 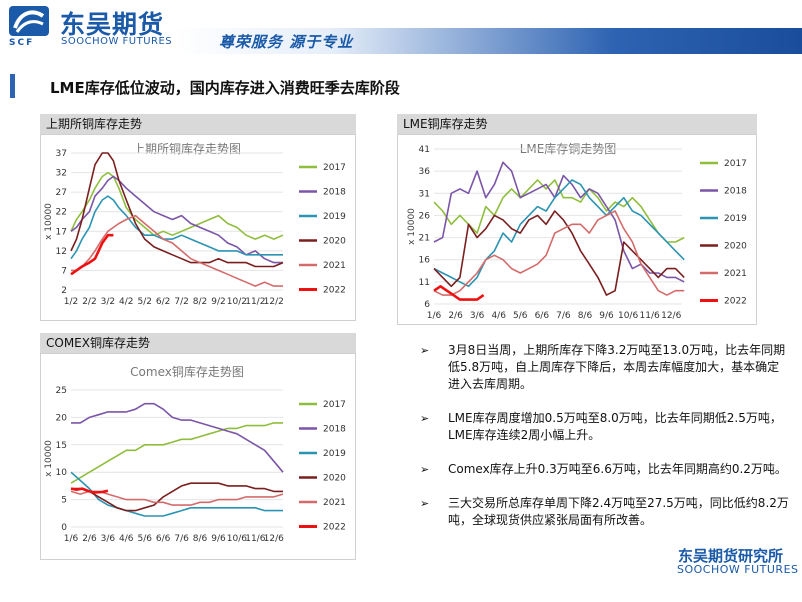 What do you see at coordinates (738, 569) in the screenshot?
I see `institute-name-en: SOOCHOW FUTURES` at bounding box center [738, 569].